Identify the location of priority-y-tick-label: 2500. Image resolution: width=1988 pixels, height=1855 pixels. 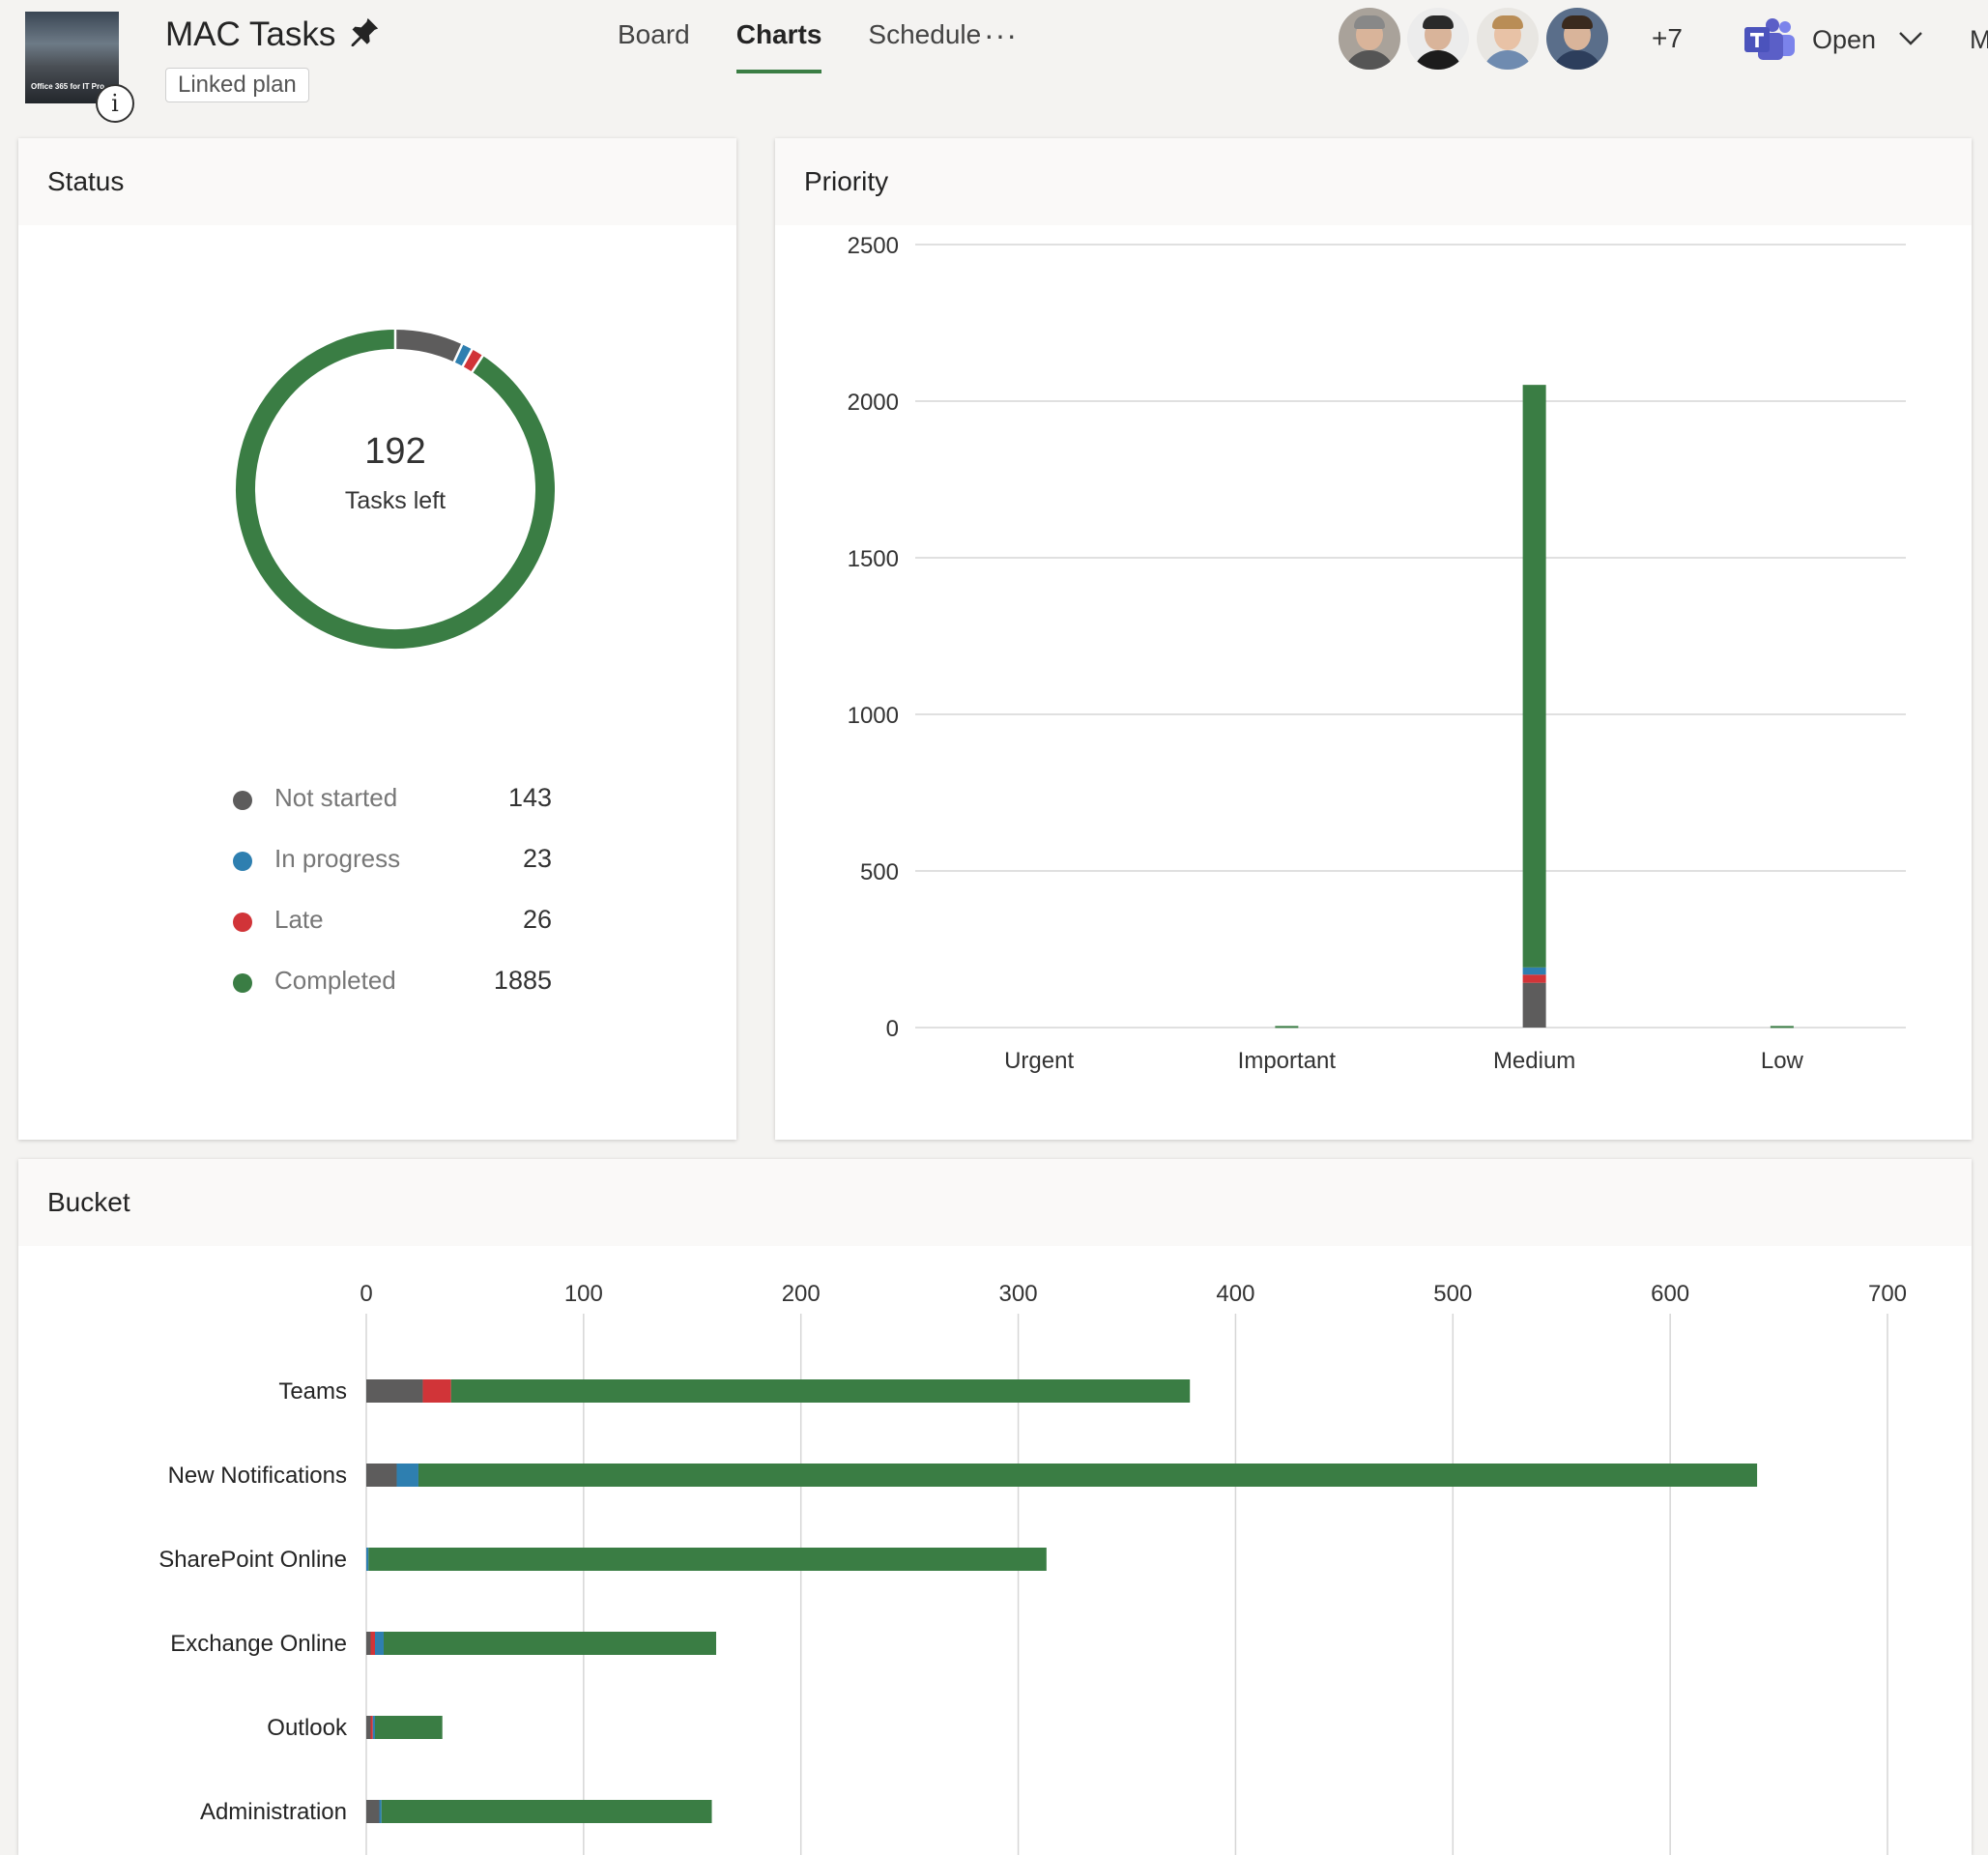
(874, 246).